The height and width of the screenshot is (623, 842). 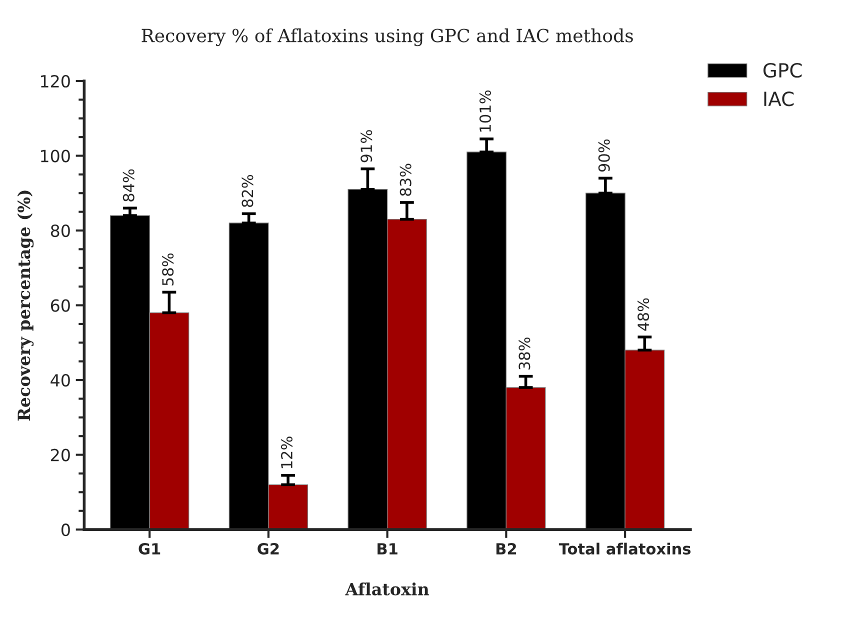 What do you see at coordinates (60, 231) in the screenshot?
I see `y-tick-label: 80` at bounding box center [60, 231].